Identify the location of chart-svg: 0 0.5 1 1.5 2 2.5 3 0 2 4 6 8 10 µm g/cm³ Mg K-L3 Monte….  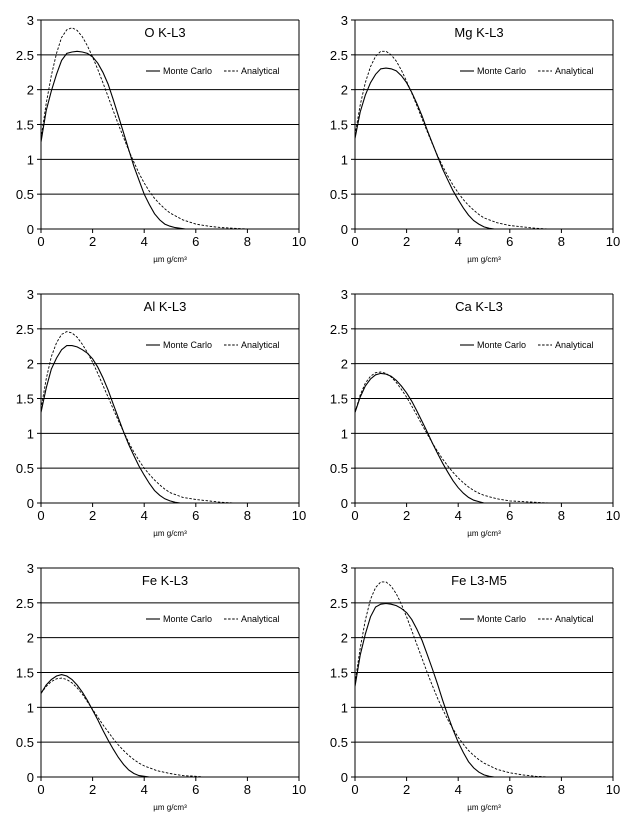
(475, 138).